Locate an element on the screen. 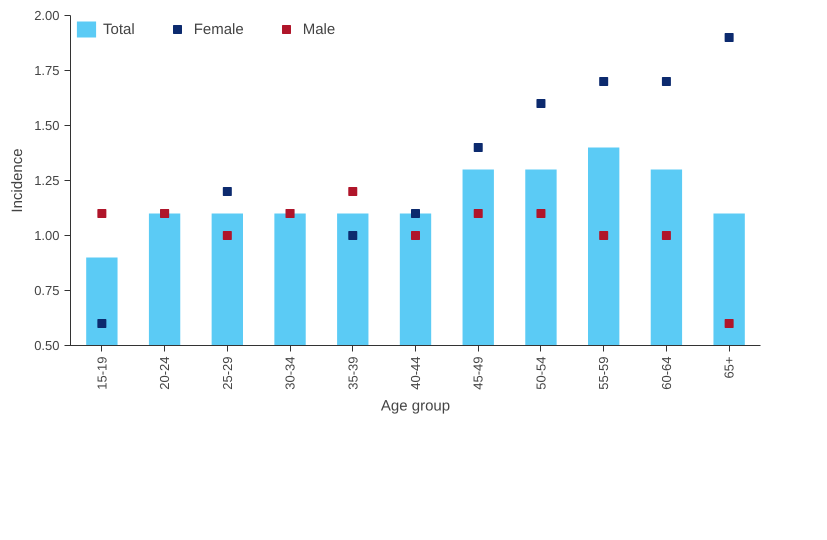 The image size is (827, 540). legend-label: Male is located at coordinates (319, 29).